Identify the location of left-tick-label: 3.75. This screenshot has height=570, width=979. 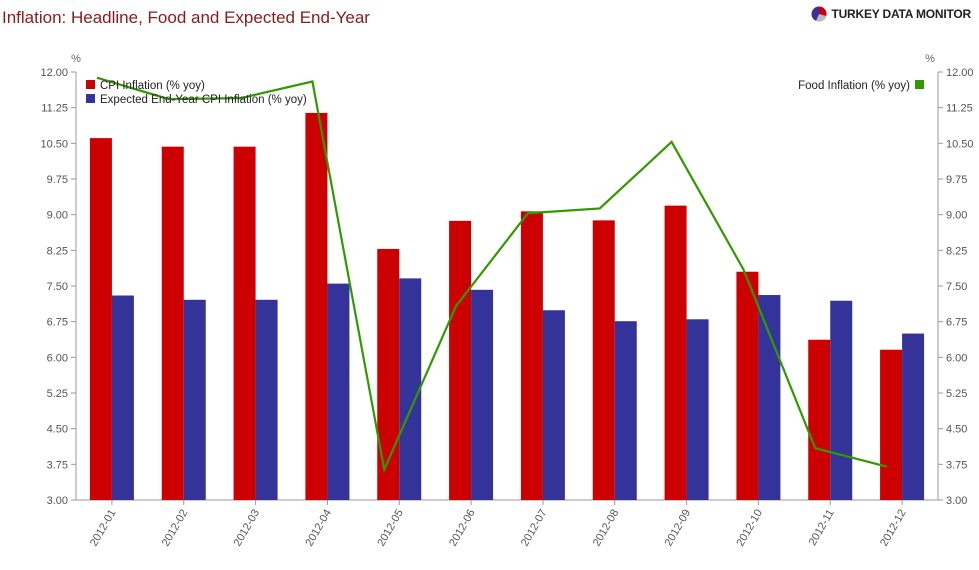
(57, 465).